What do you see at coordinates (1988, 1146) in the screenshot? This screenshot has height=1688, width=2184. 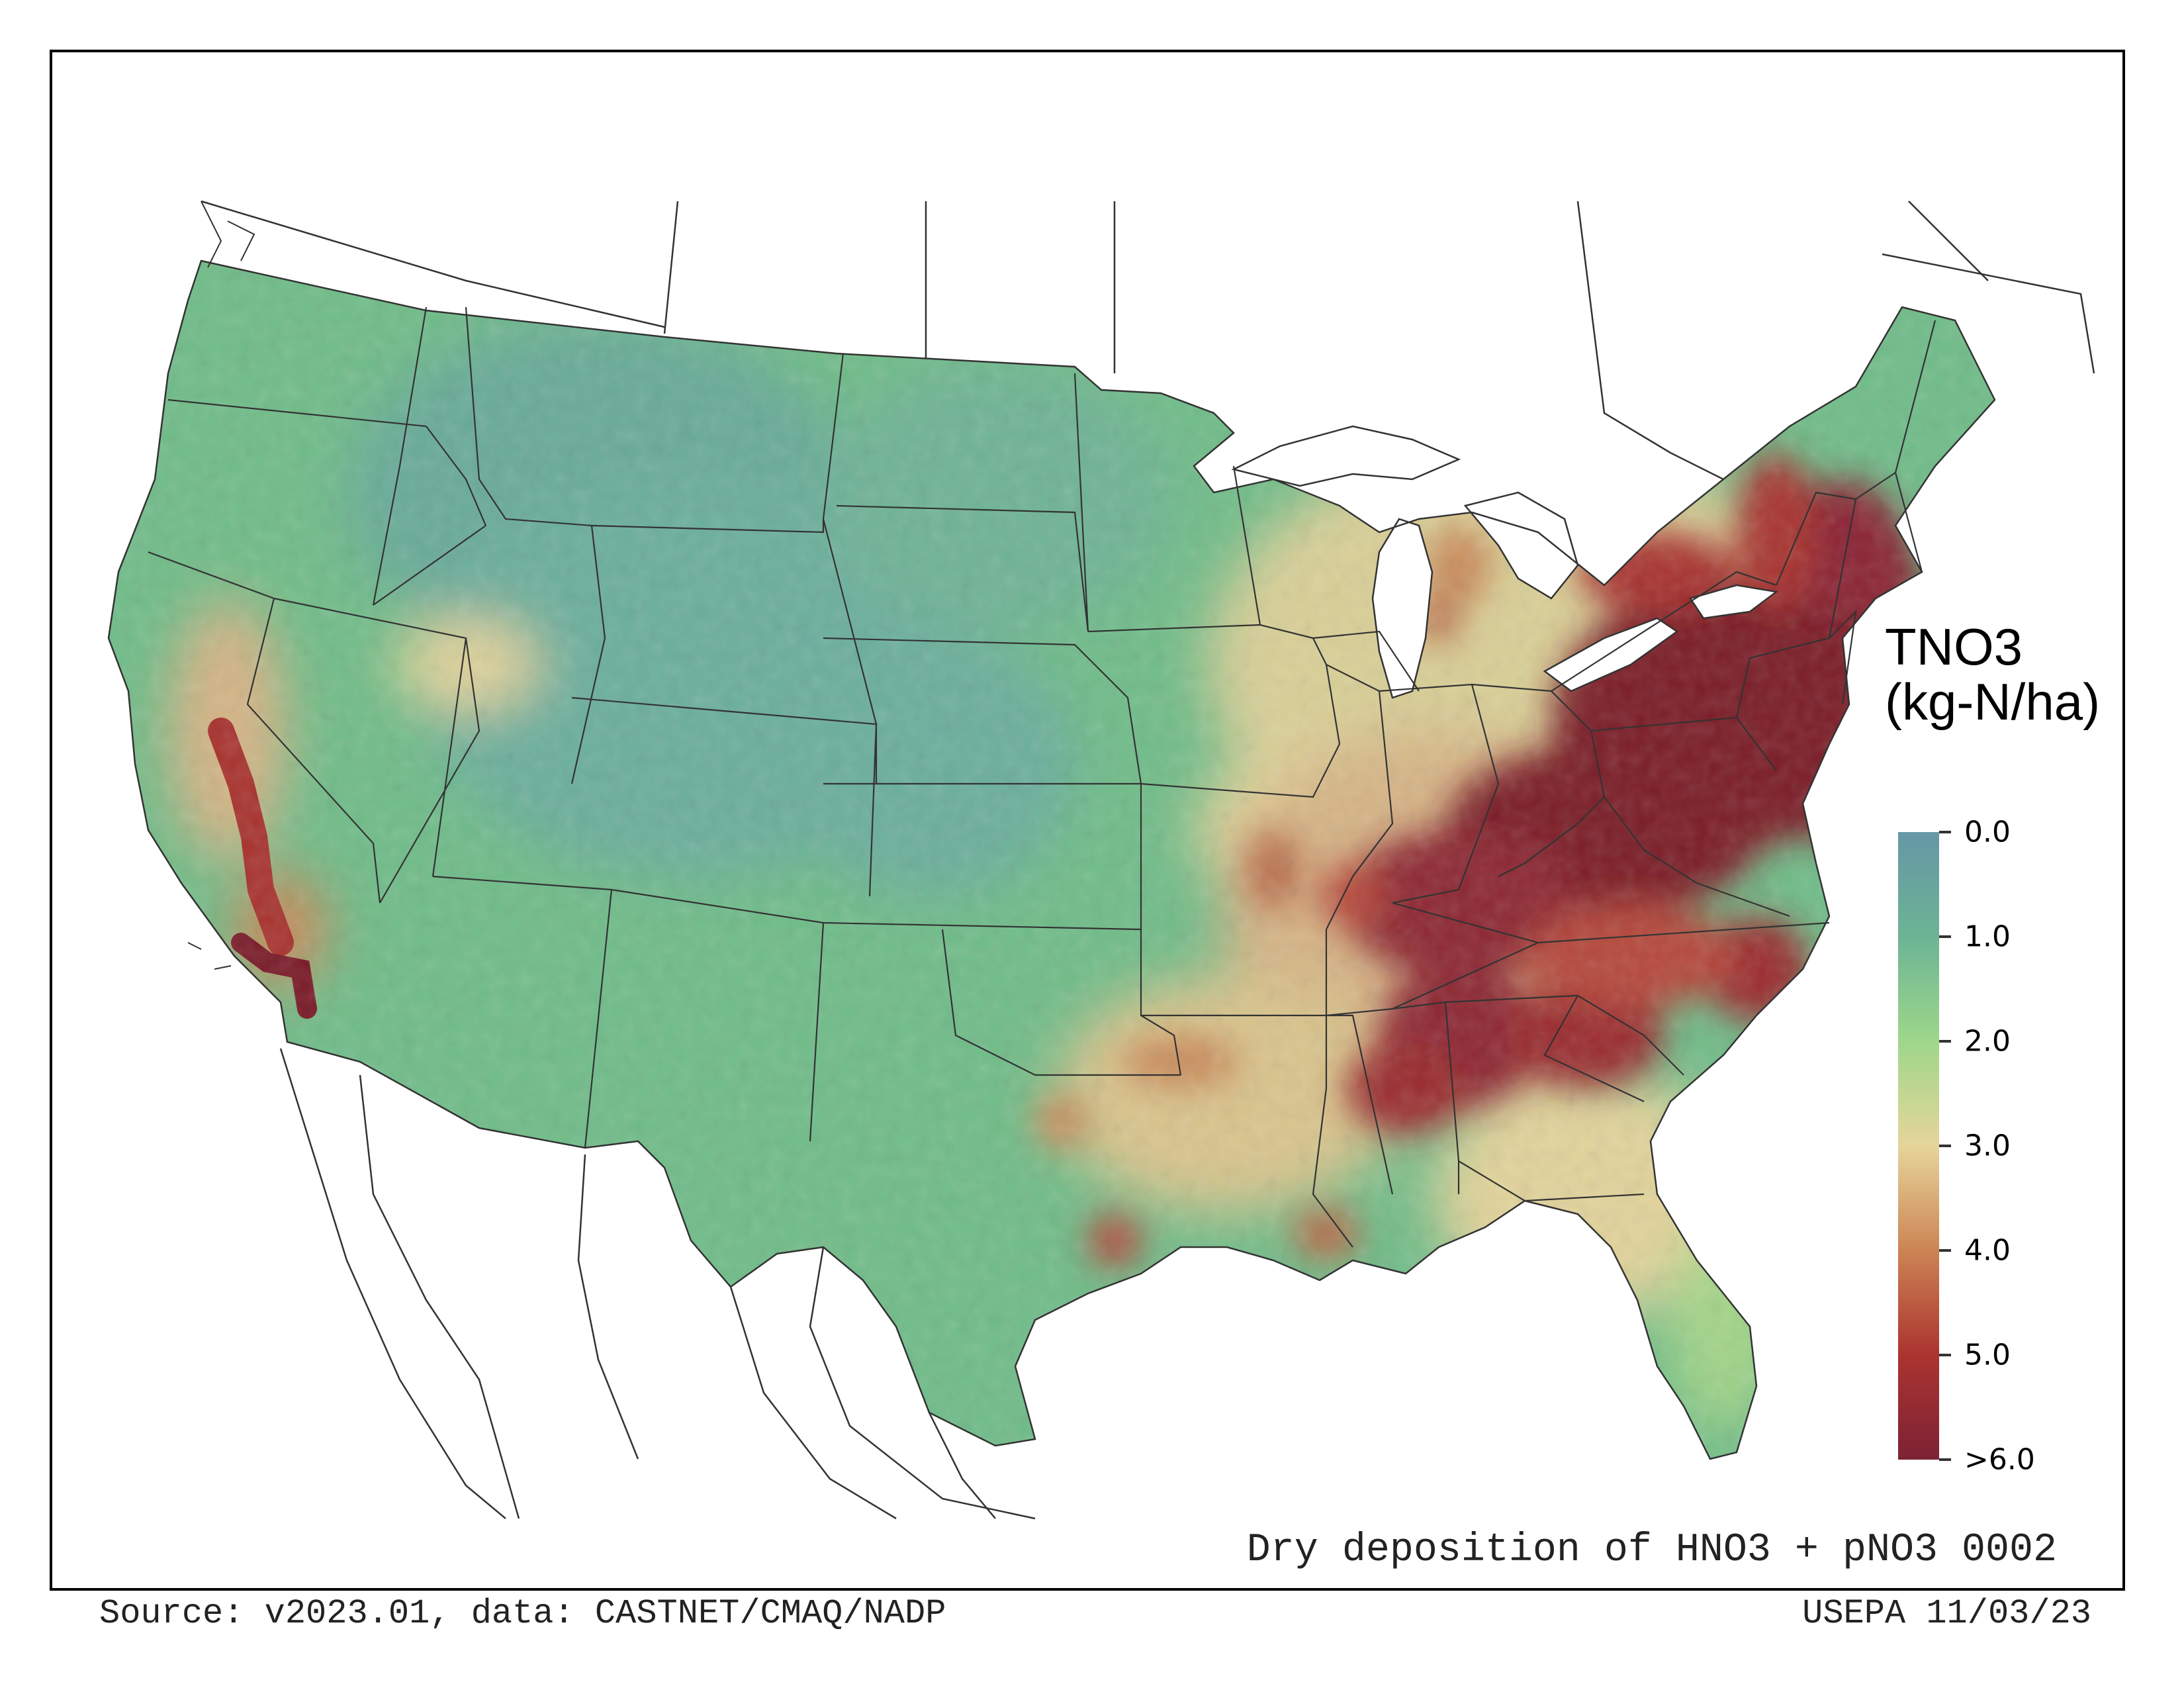 I see `legend-tick-label: 3.0` at bounding box center [1988, 1146].